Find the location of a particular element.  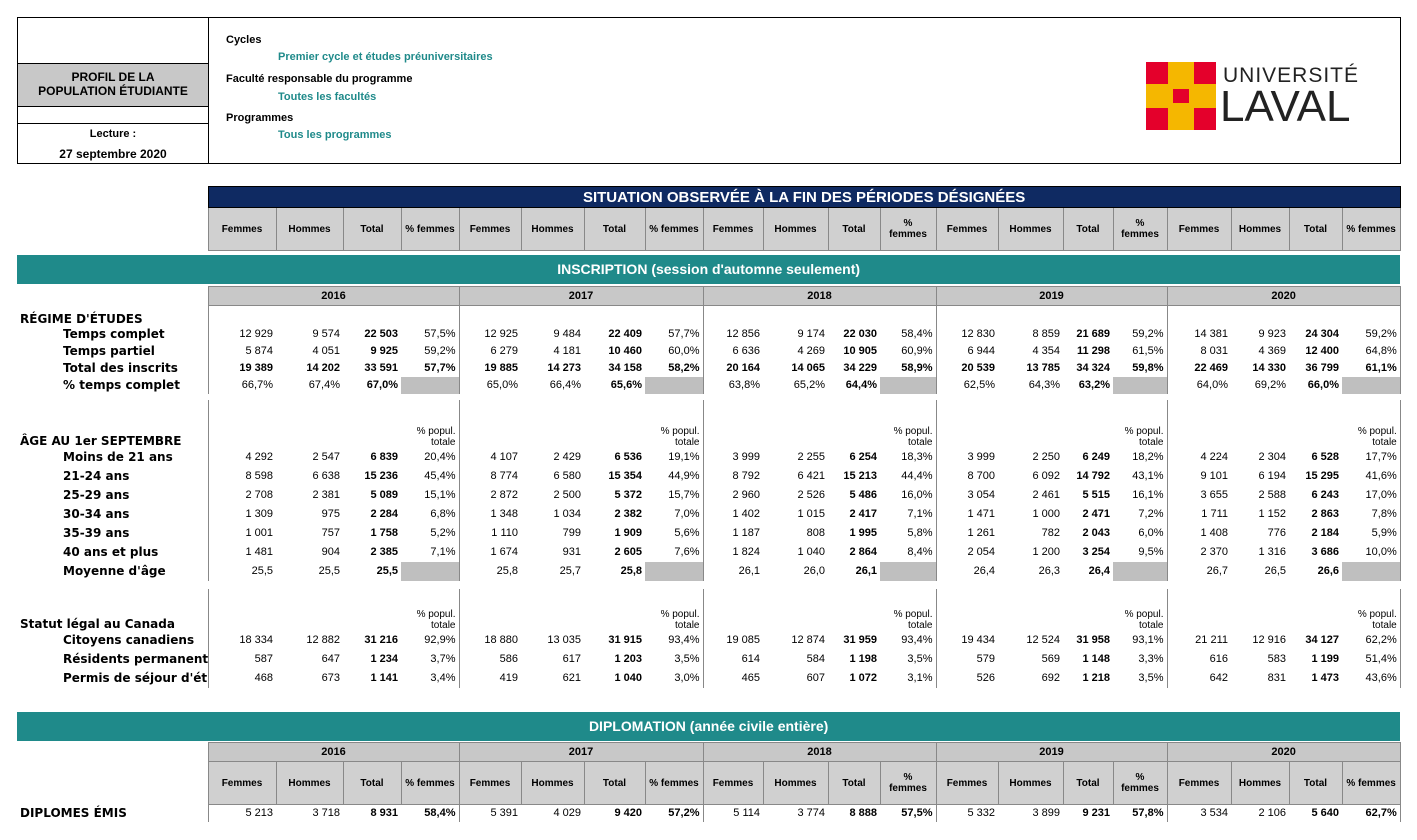

data-cell: 1 473 is located at coordinates (1325, 678).